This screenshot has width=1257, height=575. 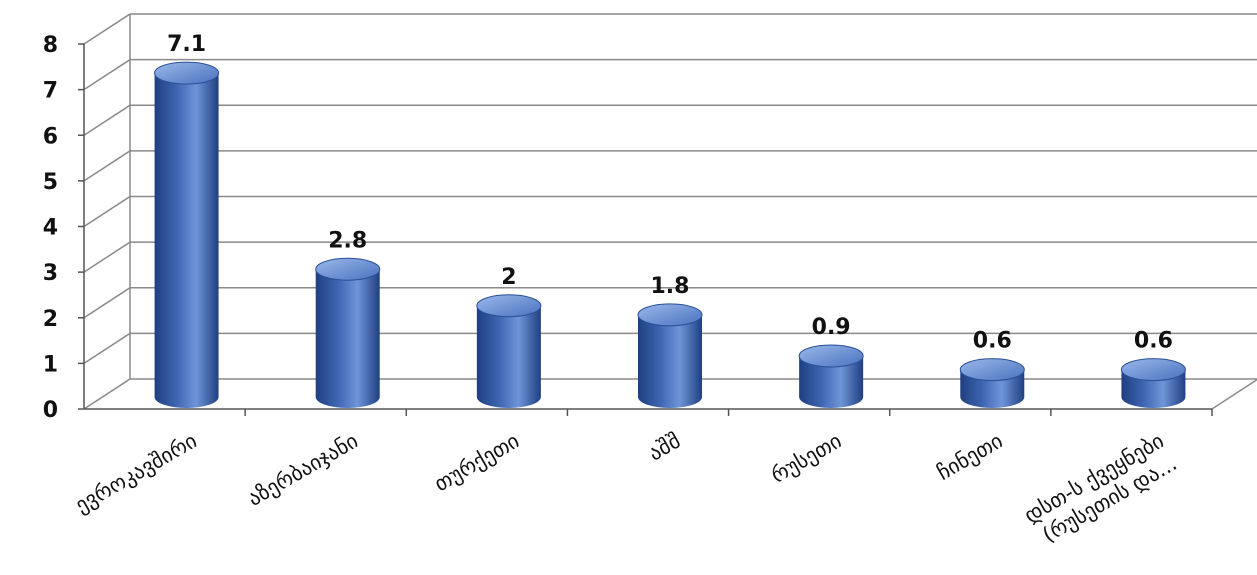 I want to click on x-tick-label: ევროკავშირი, so click(x=136, y=473).